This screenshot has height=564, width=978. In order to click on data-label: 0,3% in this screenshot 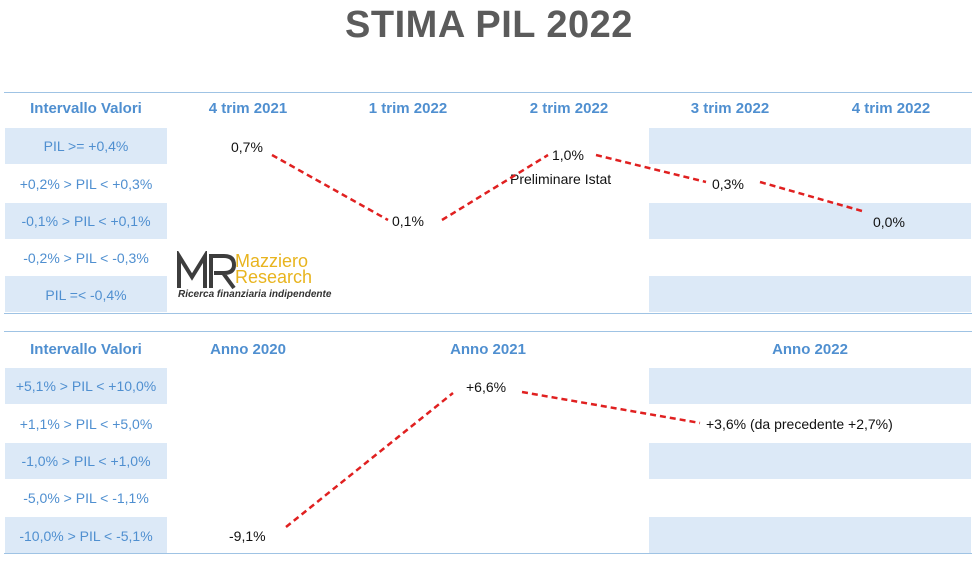, I will do `click(728, 184)`.